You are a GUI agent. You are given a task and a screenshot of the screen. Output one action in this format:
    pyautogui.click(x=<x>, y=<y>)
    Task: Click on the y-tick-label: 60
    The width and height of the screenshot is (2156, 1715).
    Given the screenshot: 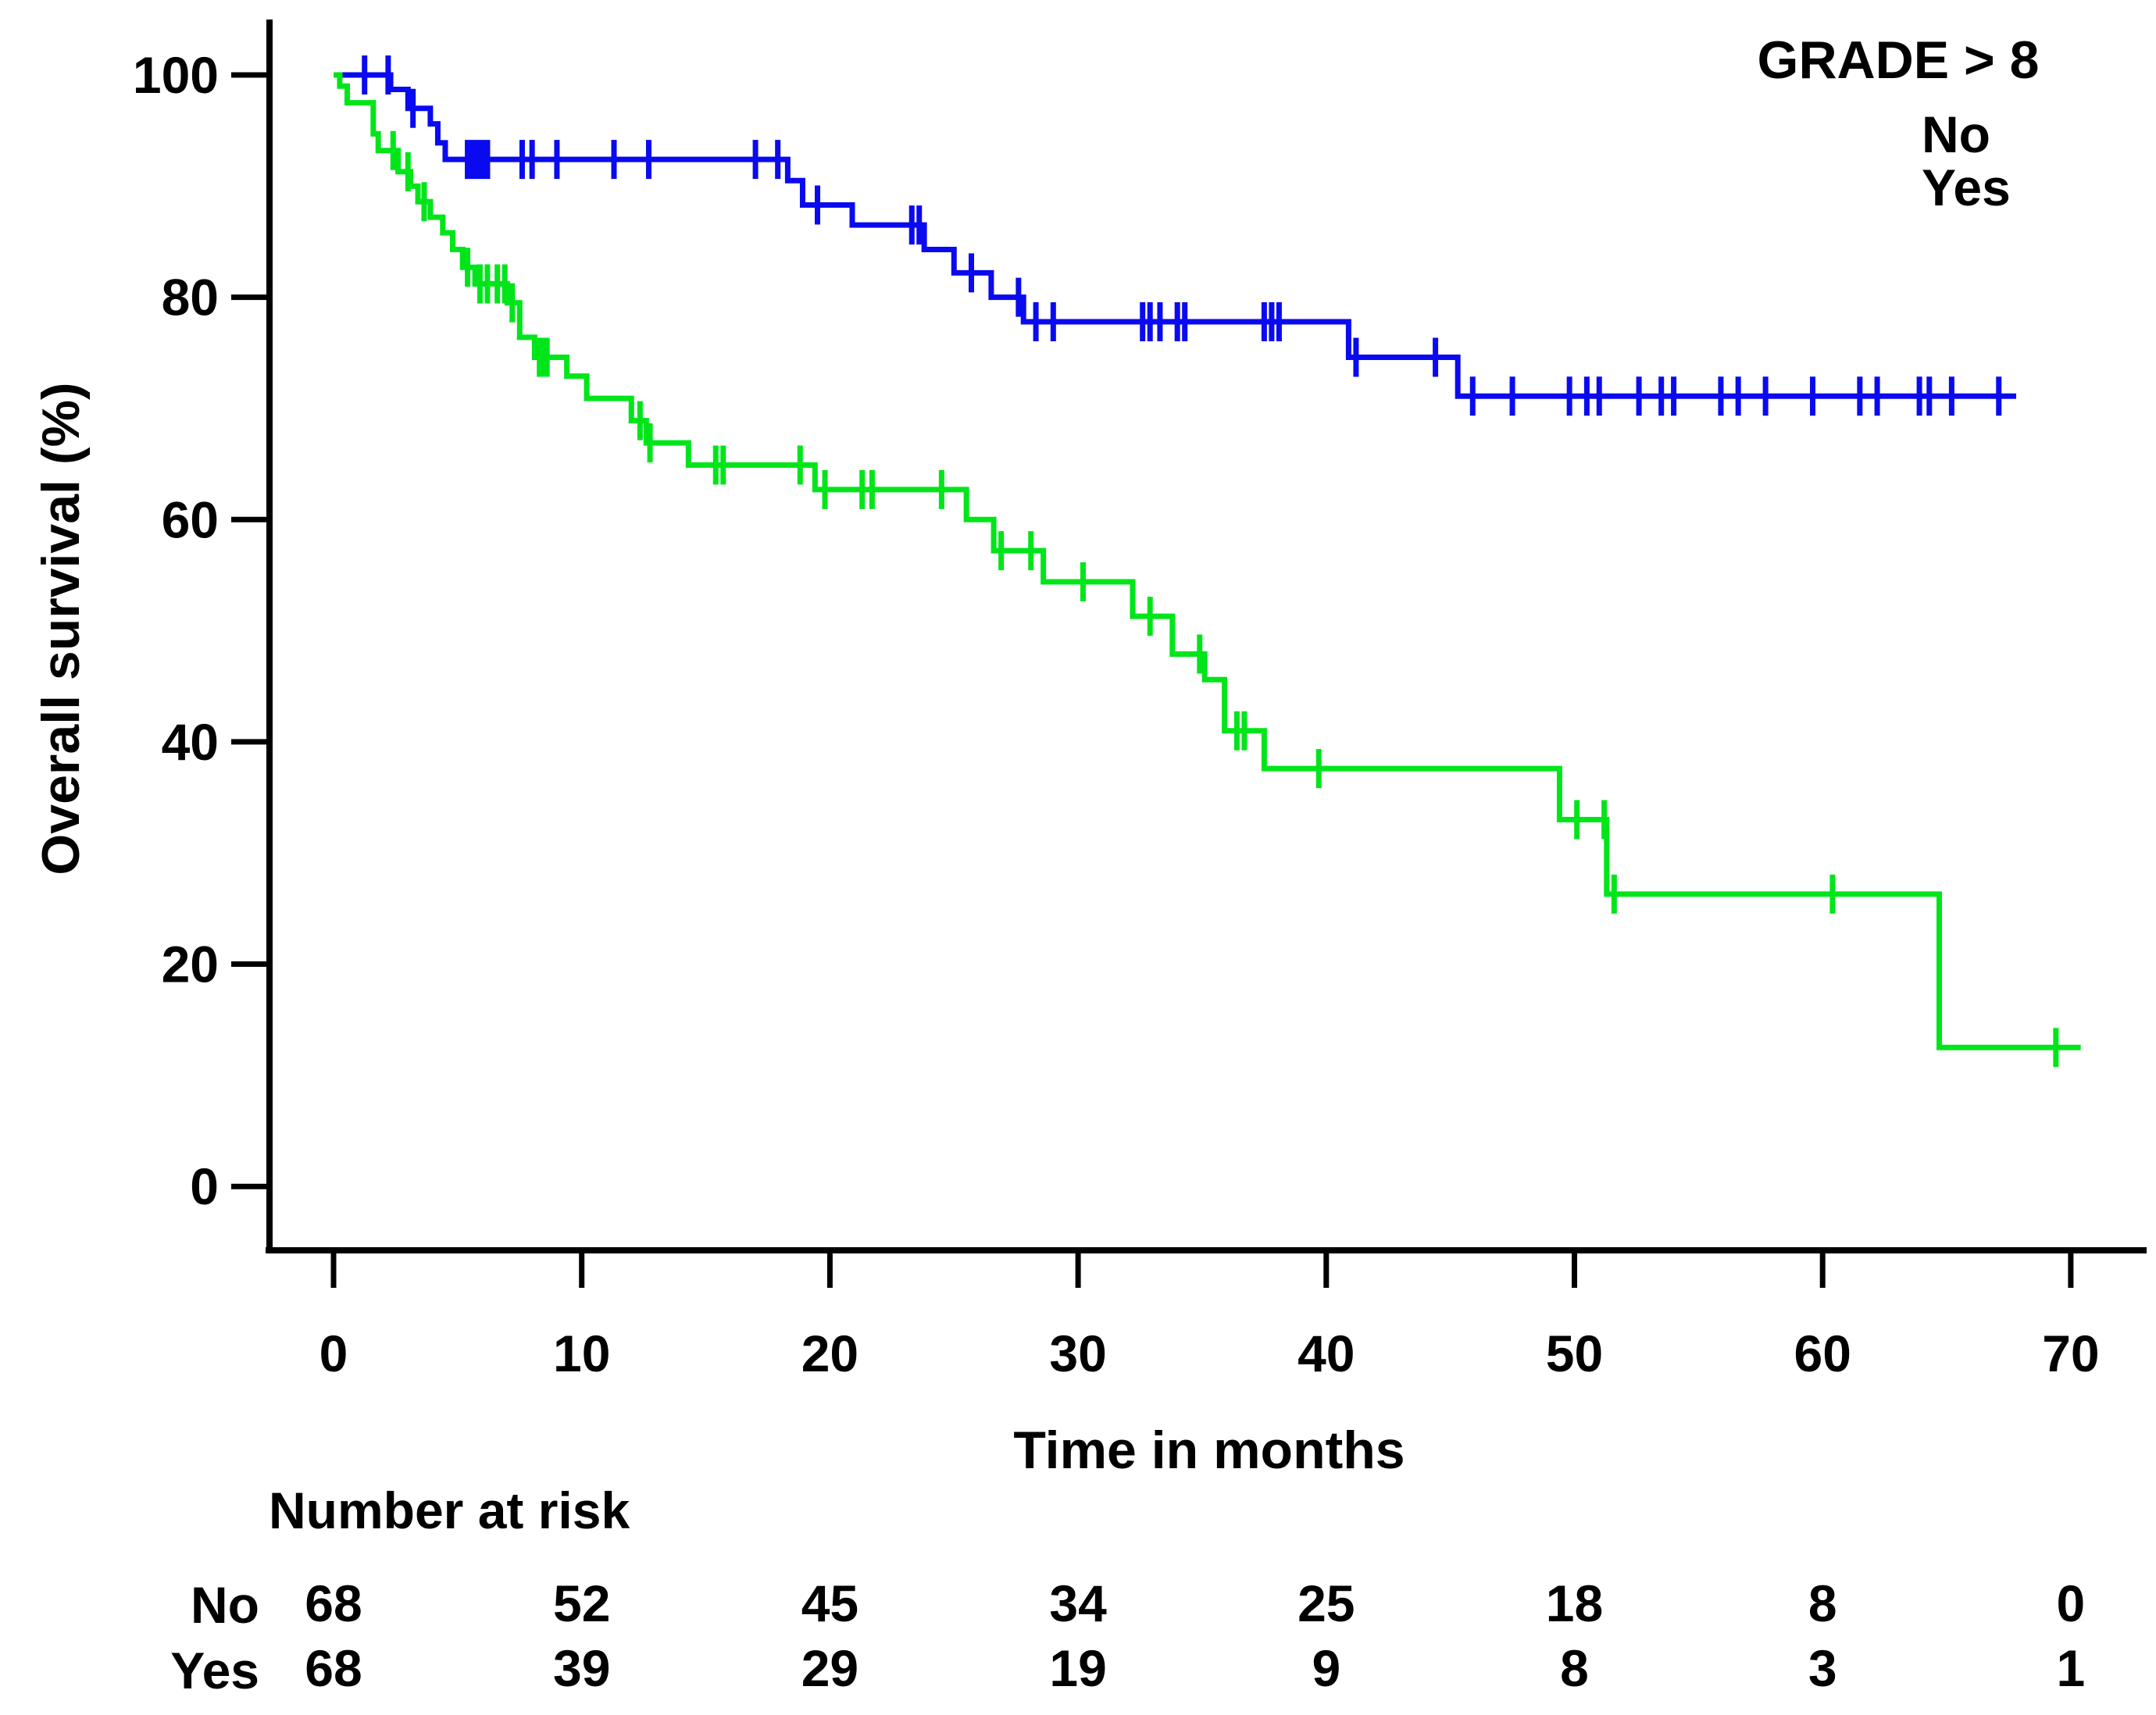 What is the action you would take?
    pyautogui.click(x=190, y=519)
    